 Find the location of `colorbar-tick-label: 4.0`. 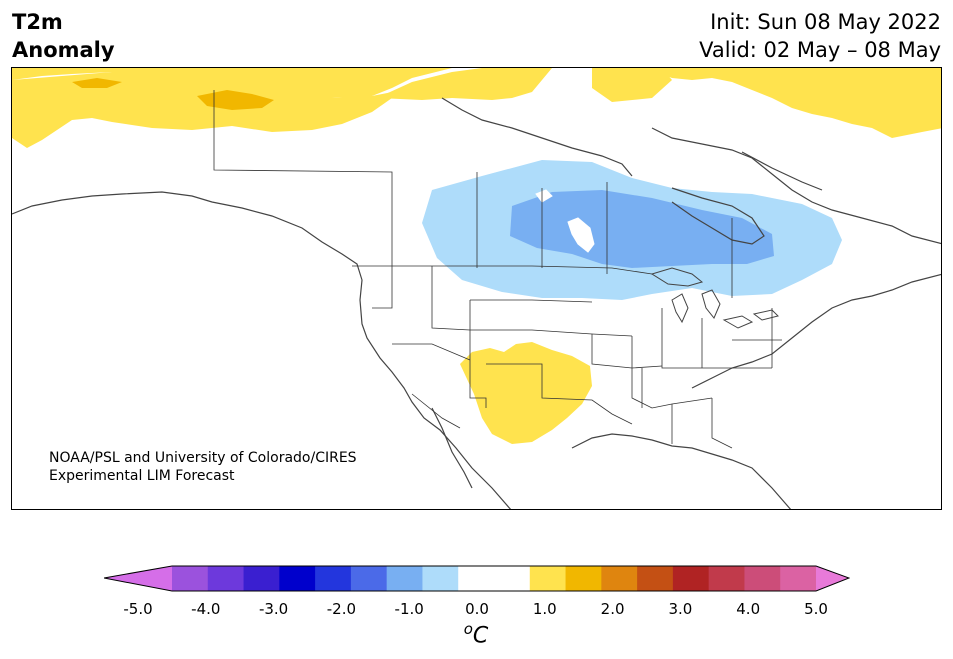

colorbar-tick-label: 4.0 is located at coordinates (748, 609).